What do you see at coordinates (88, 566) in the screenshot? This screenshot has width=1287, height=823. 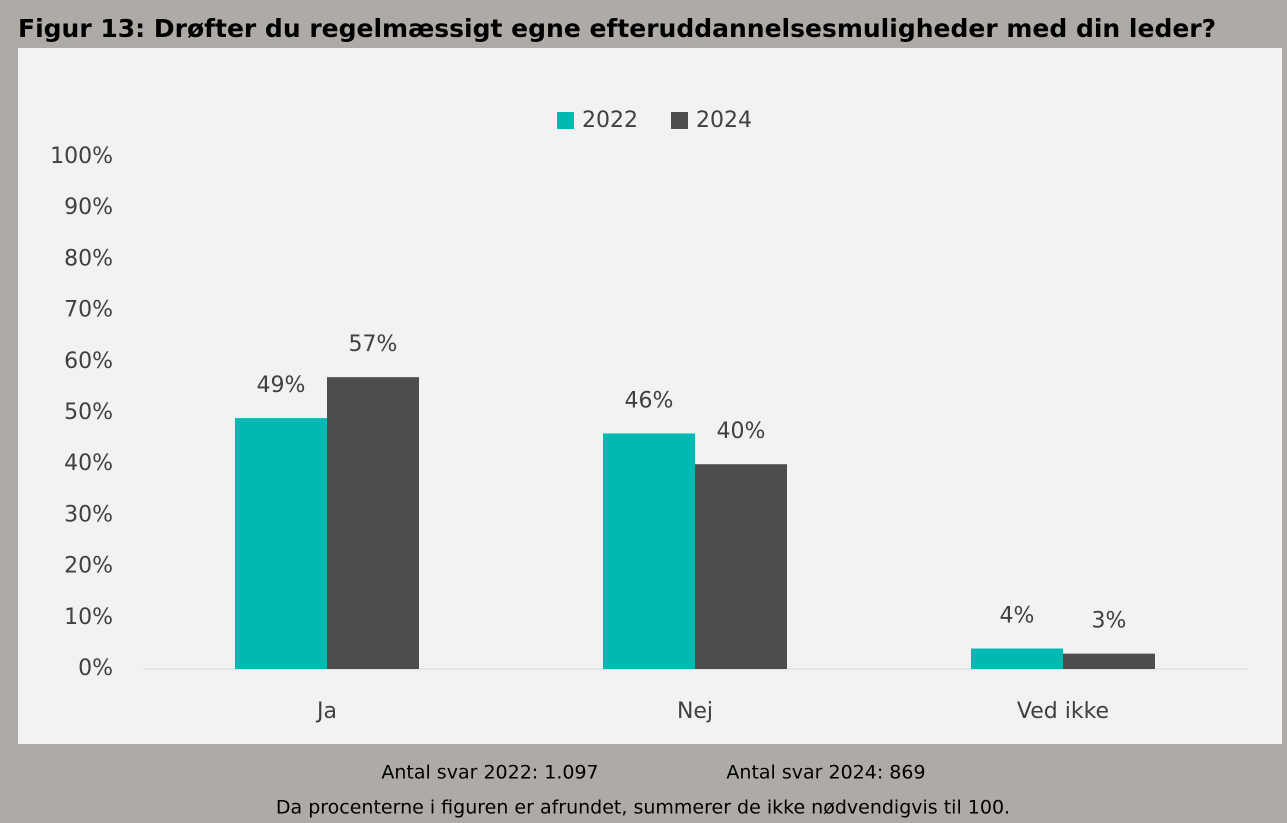 I see `y-tick-label: 20%` at bounding box center [88, 566].